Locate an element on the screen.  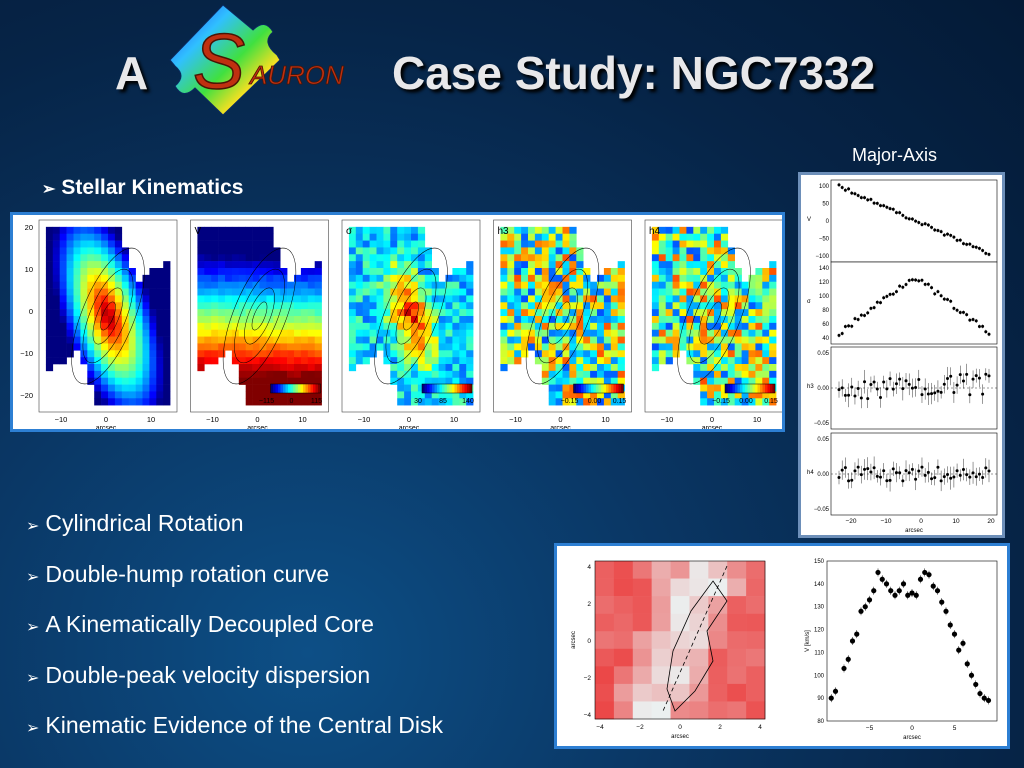
colorbar-segment is located at coordinates (602, 388).